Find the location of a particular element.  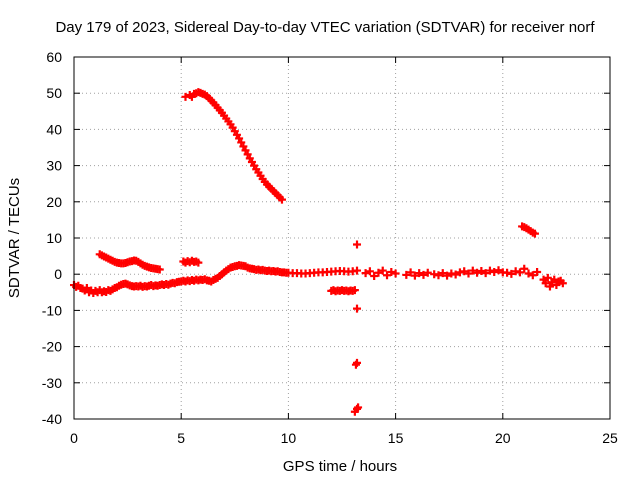

x-tick-label: 10 is located at coordinates (289, 438).